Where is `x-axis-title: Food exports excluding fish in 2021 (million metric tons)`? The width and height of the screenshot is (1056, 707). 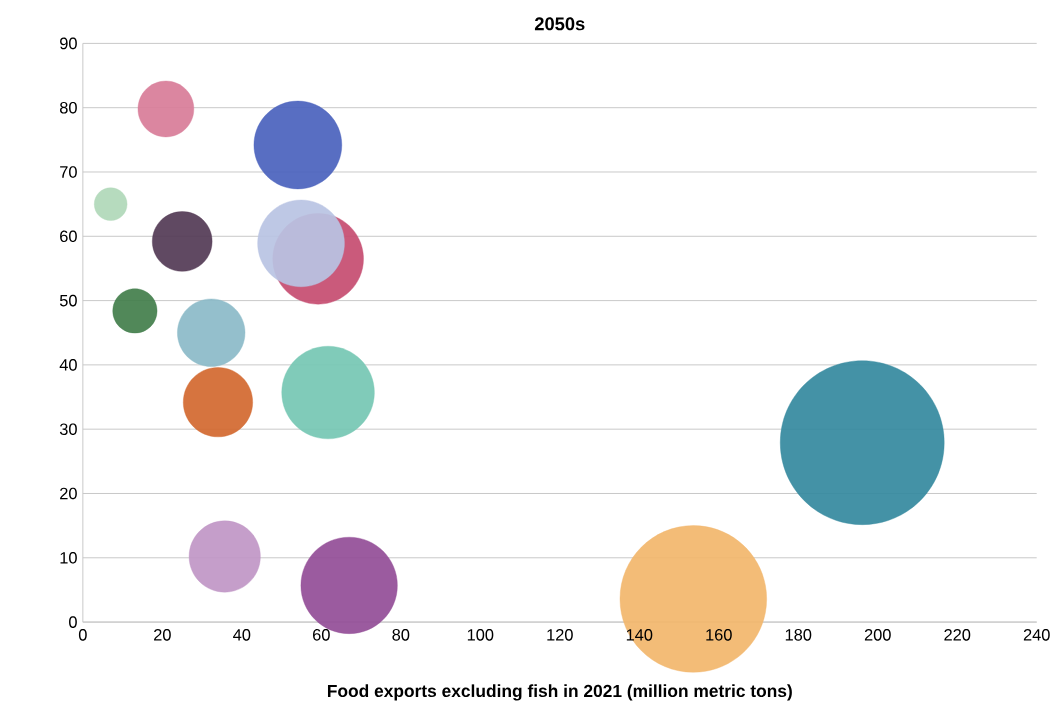
x-axis-title: Food exports excluding fish in 2021 (million metric tons) is located at coordinates (559, 692).